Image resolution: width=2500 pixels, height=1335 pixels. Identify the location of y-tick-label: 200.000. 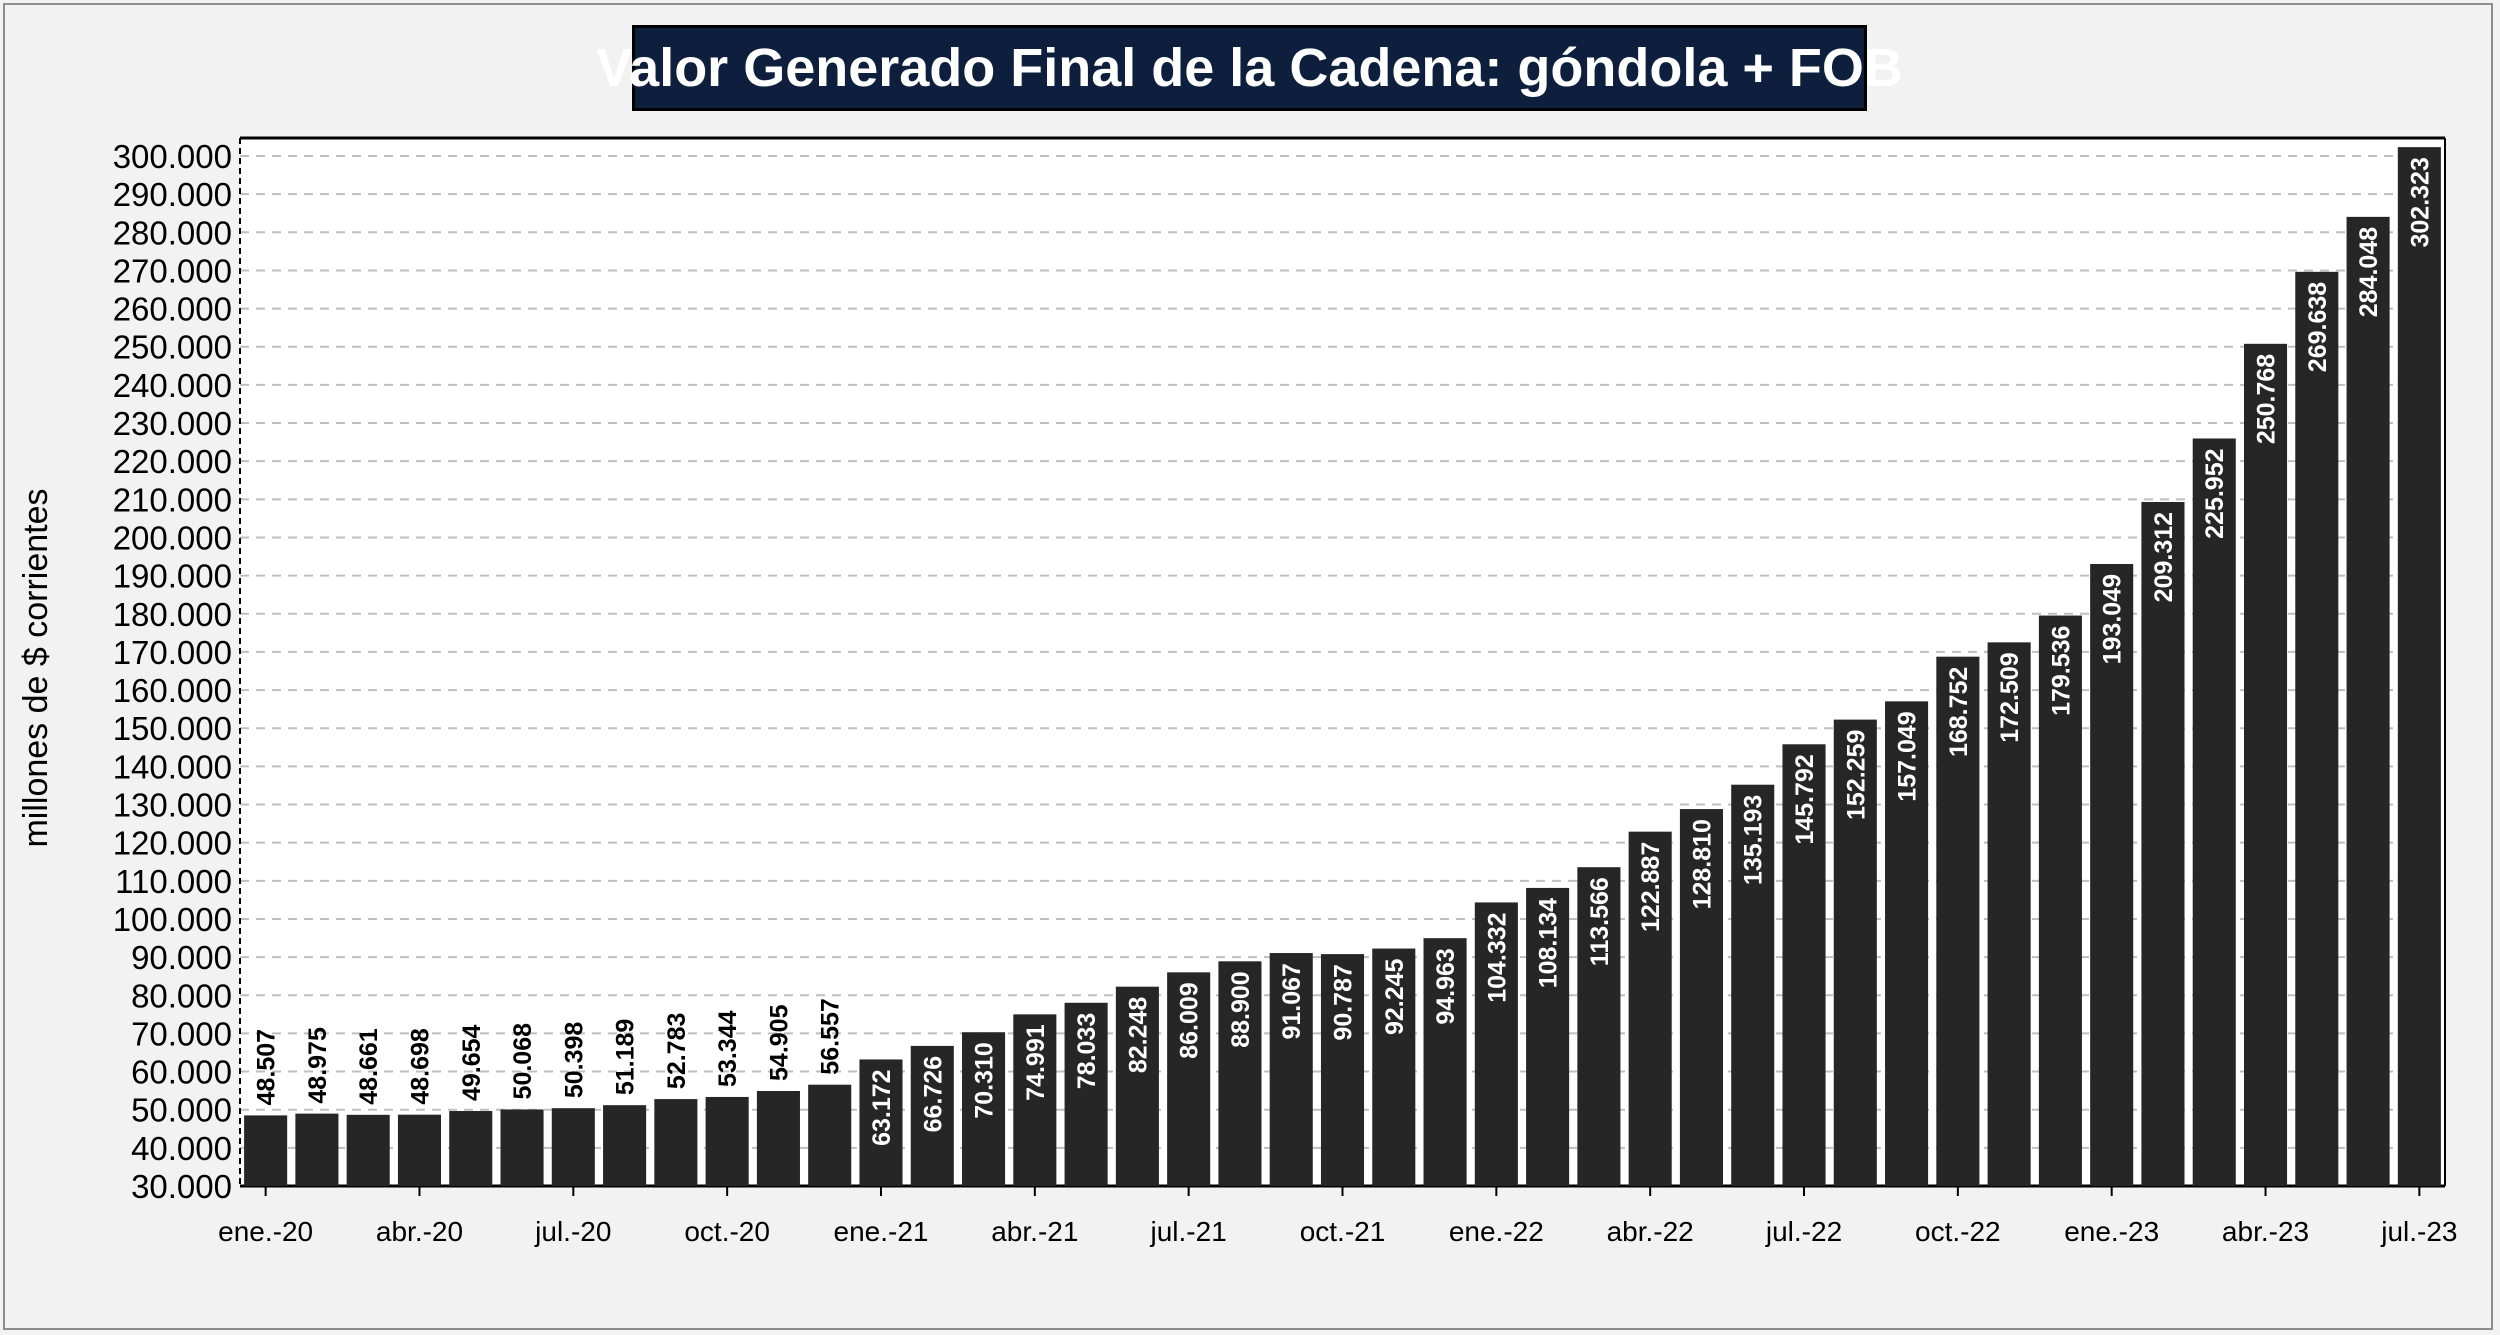
(172, 537).